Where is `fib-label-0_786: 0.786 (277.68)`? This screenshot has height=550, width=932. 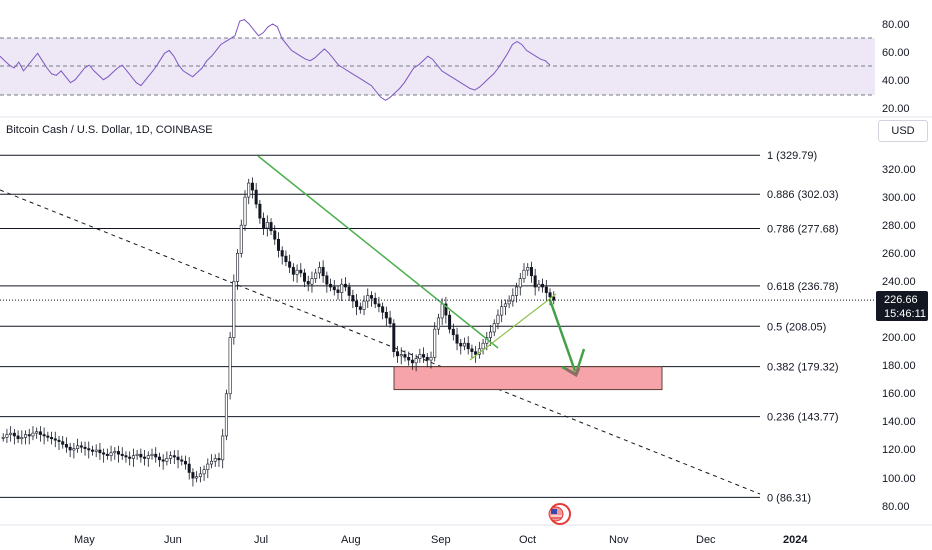
fib-label-0_786: 0.786 (277.68) is located at coordinates (803, 229).